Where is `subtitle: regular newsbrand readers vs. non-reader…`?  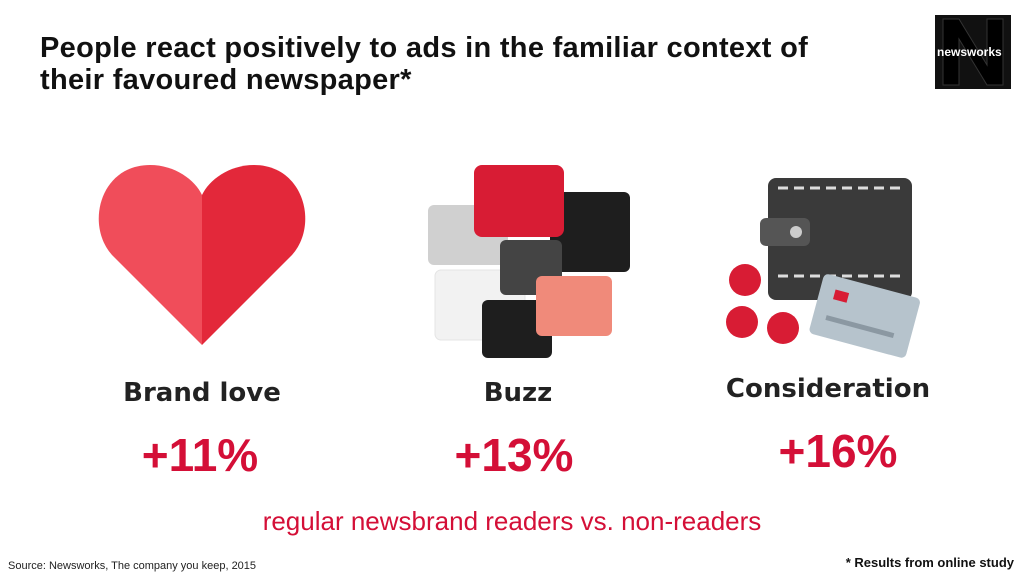
subtitle: regular newsbrand readers vs. non-reader… is located at coordinates (512, 521).